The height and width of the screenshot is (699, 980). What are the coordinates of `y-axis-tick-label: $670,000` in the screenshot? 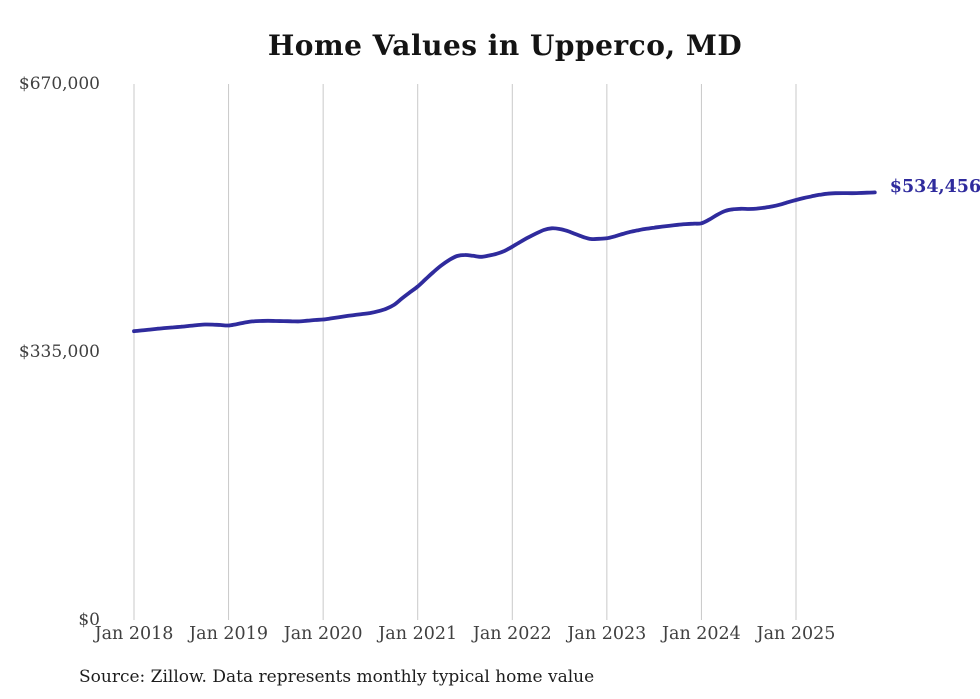 It's located at (59, 84).